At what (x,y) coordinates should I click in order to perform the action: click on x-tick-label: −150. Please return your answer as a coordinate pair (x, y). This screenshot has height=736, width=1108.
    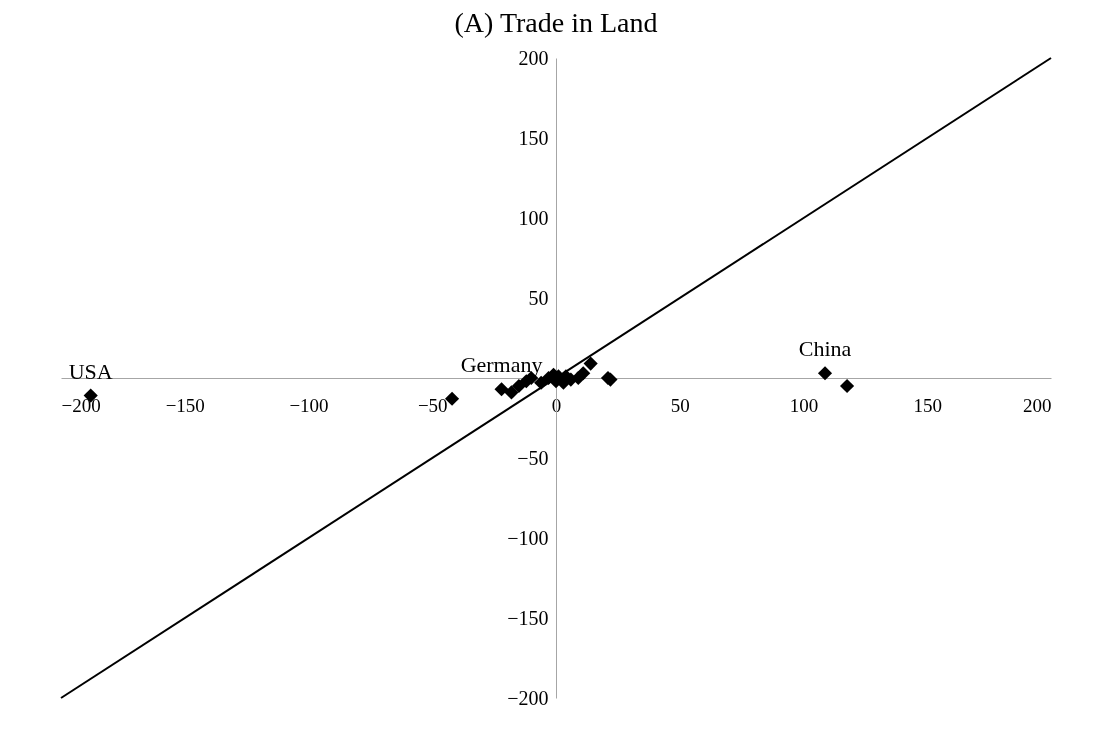
    Looking at the image, I should click on (185, 405).